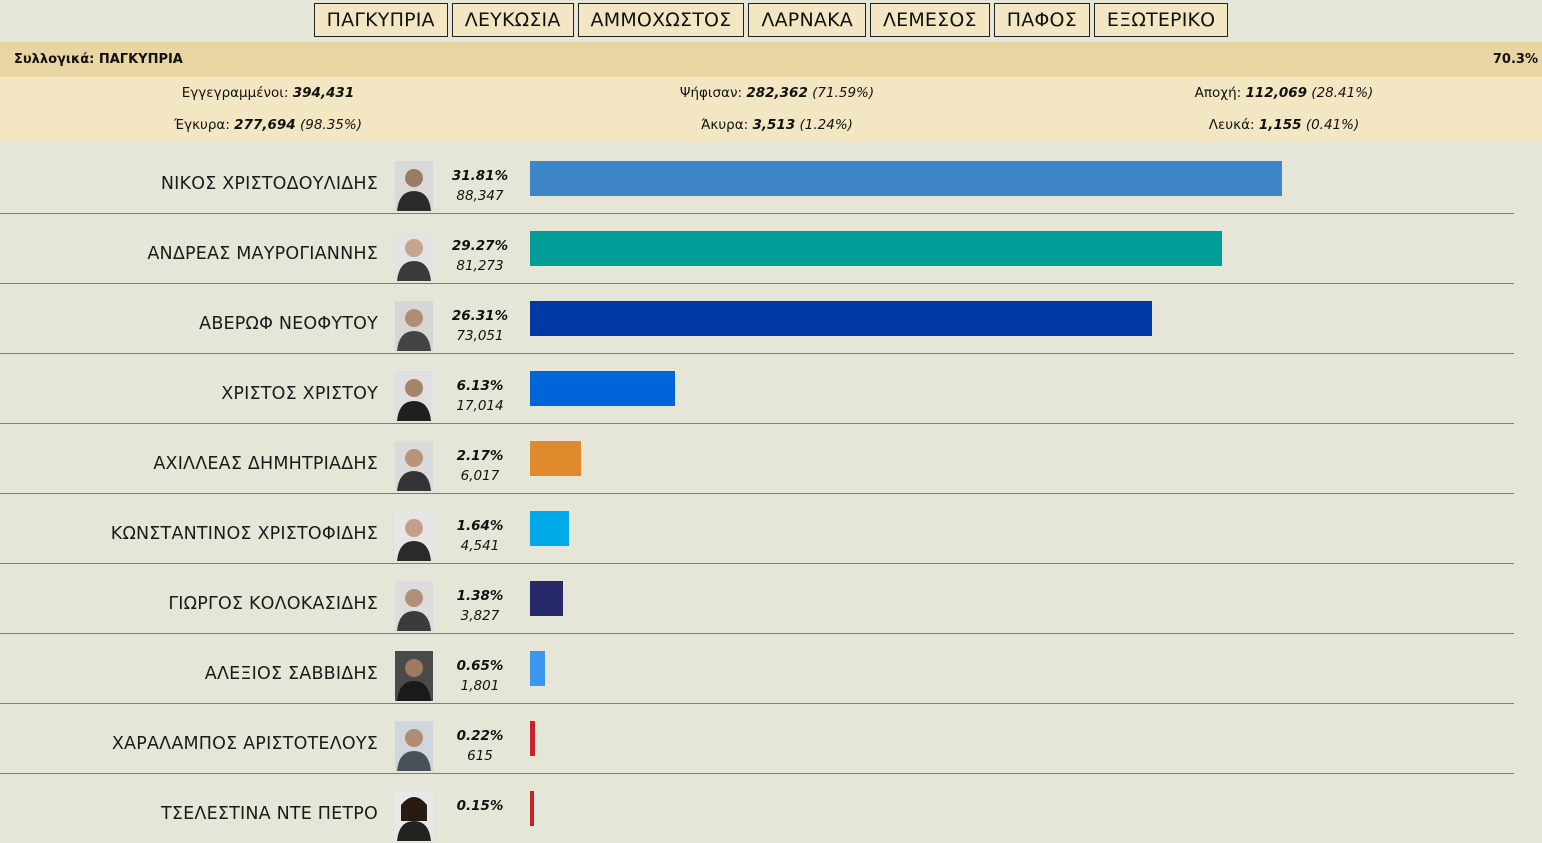 This screenshot has height=843, width=1542. I want to click on candidate-percent: 29.27%, so click(480, 246).